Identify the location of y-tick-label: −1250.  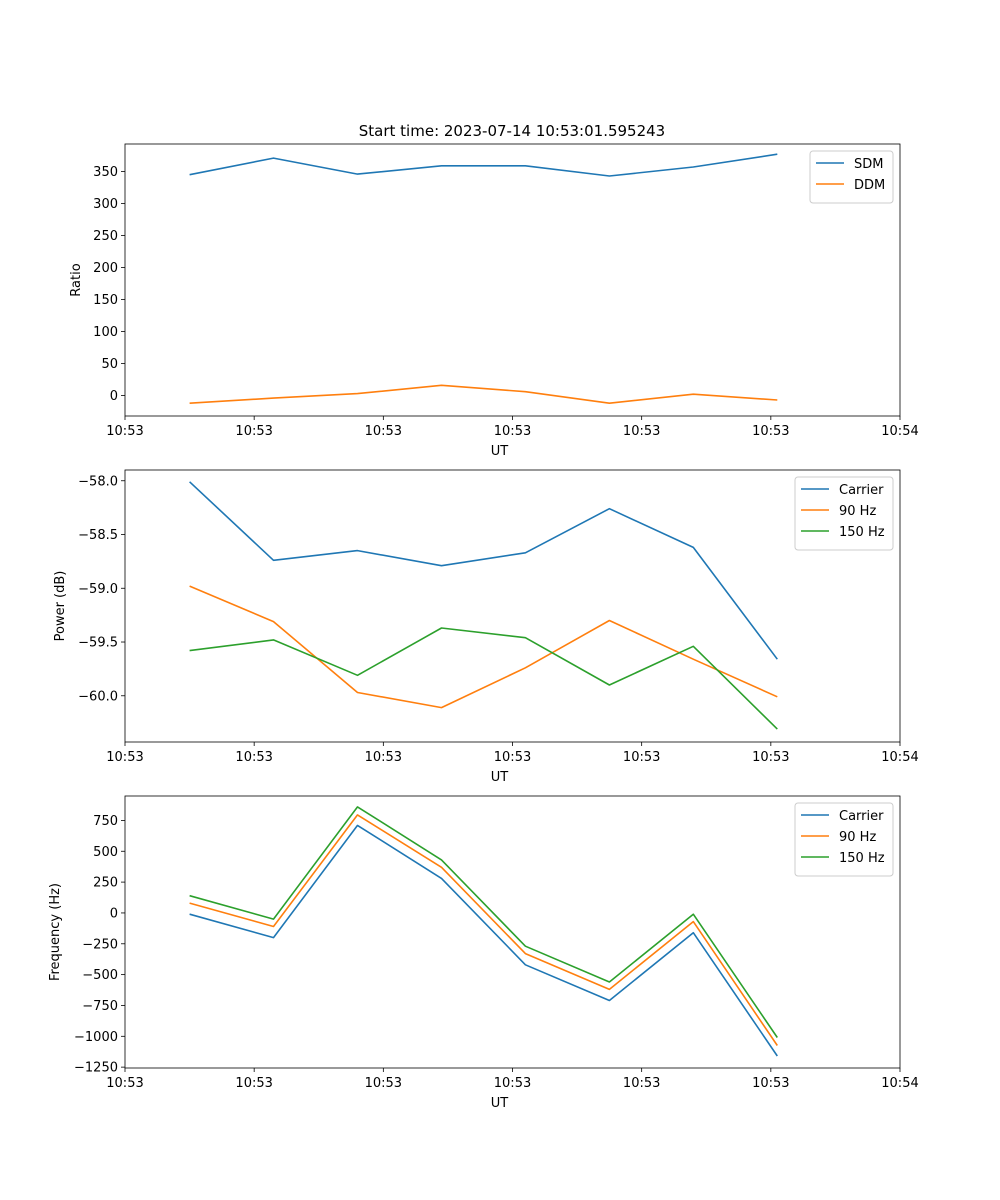
(96, 1068).